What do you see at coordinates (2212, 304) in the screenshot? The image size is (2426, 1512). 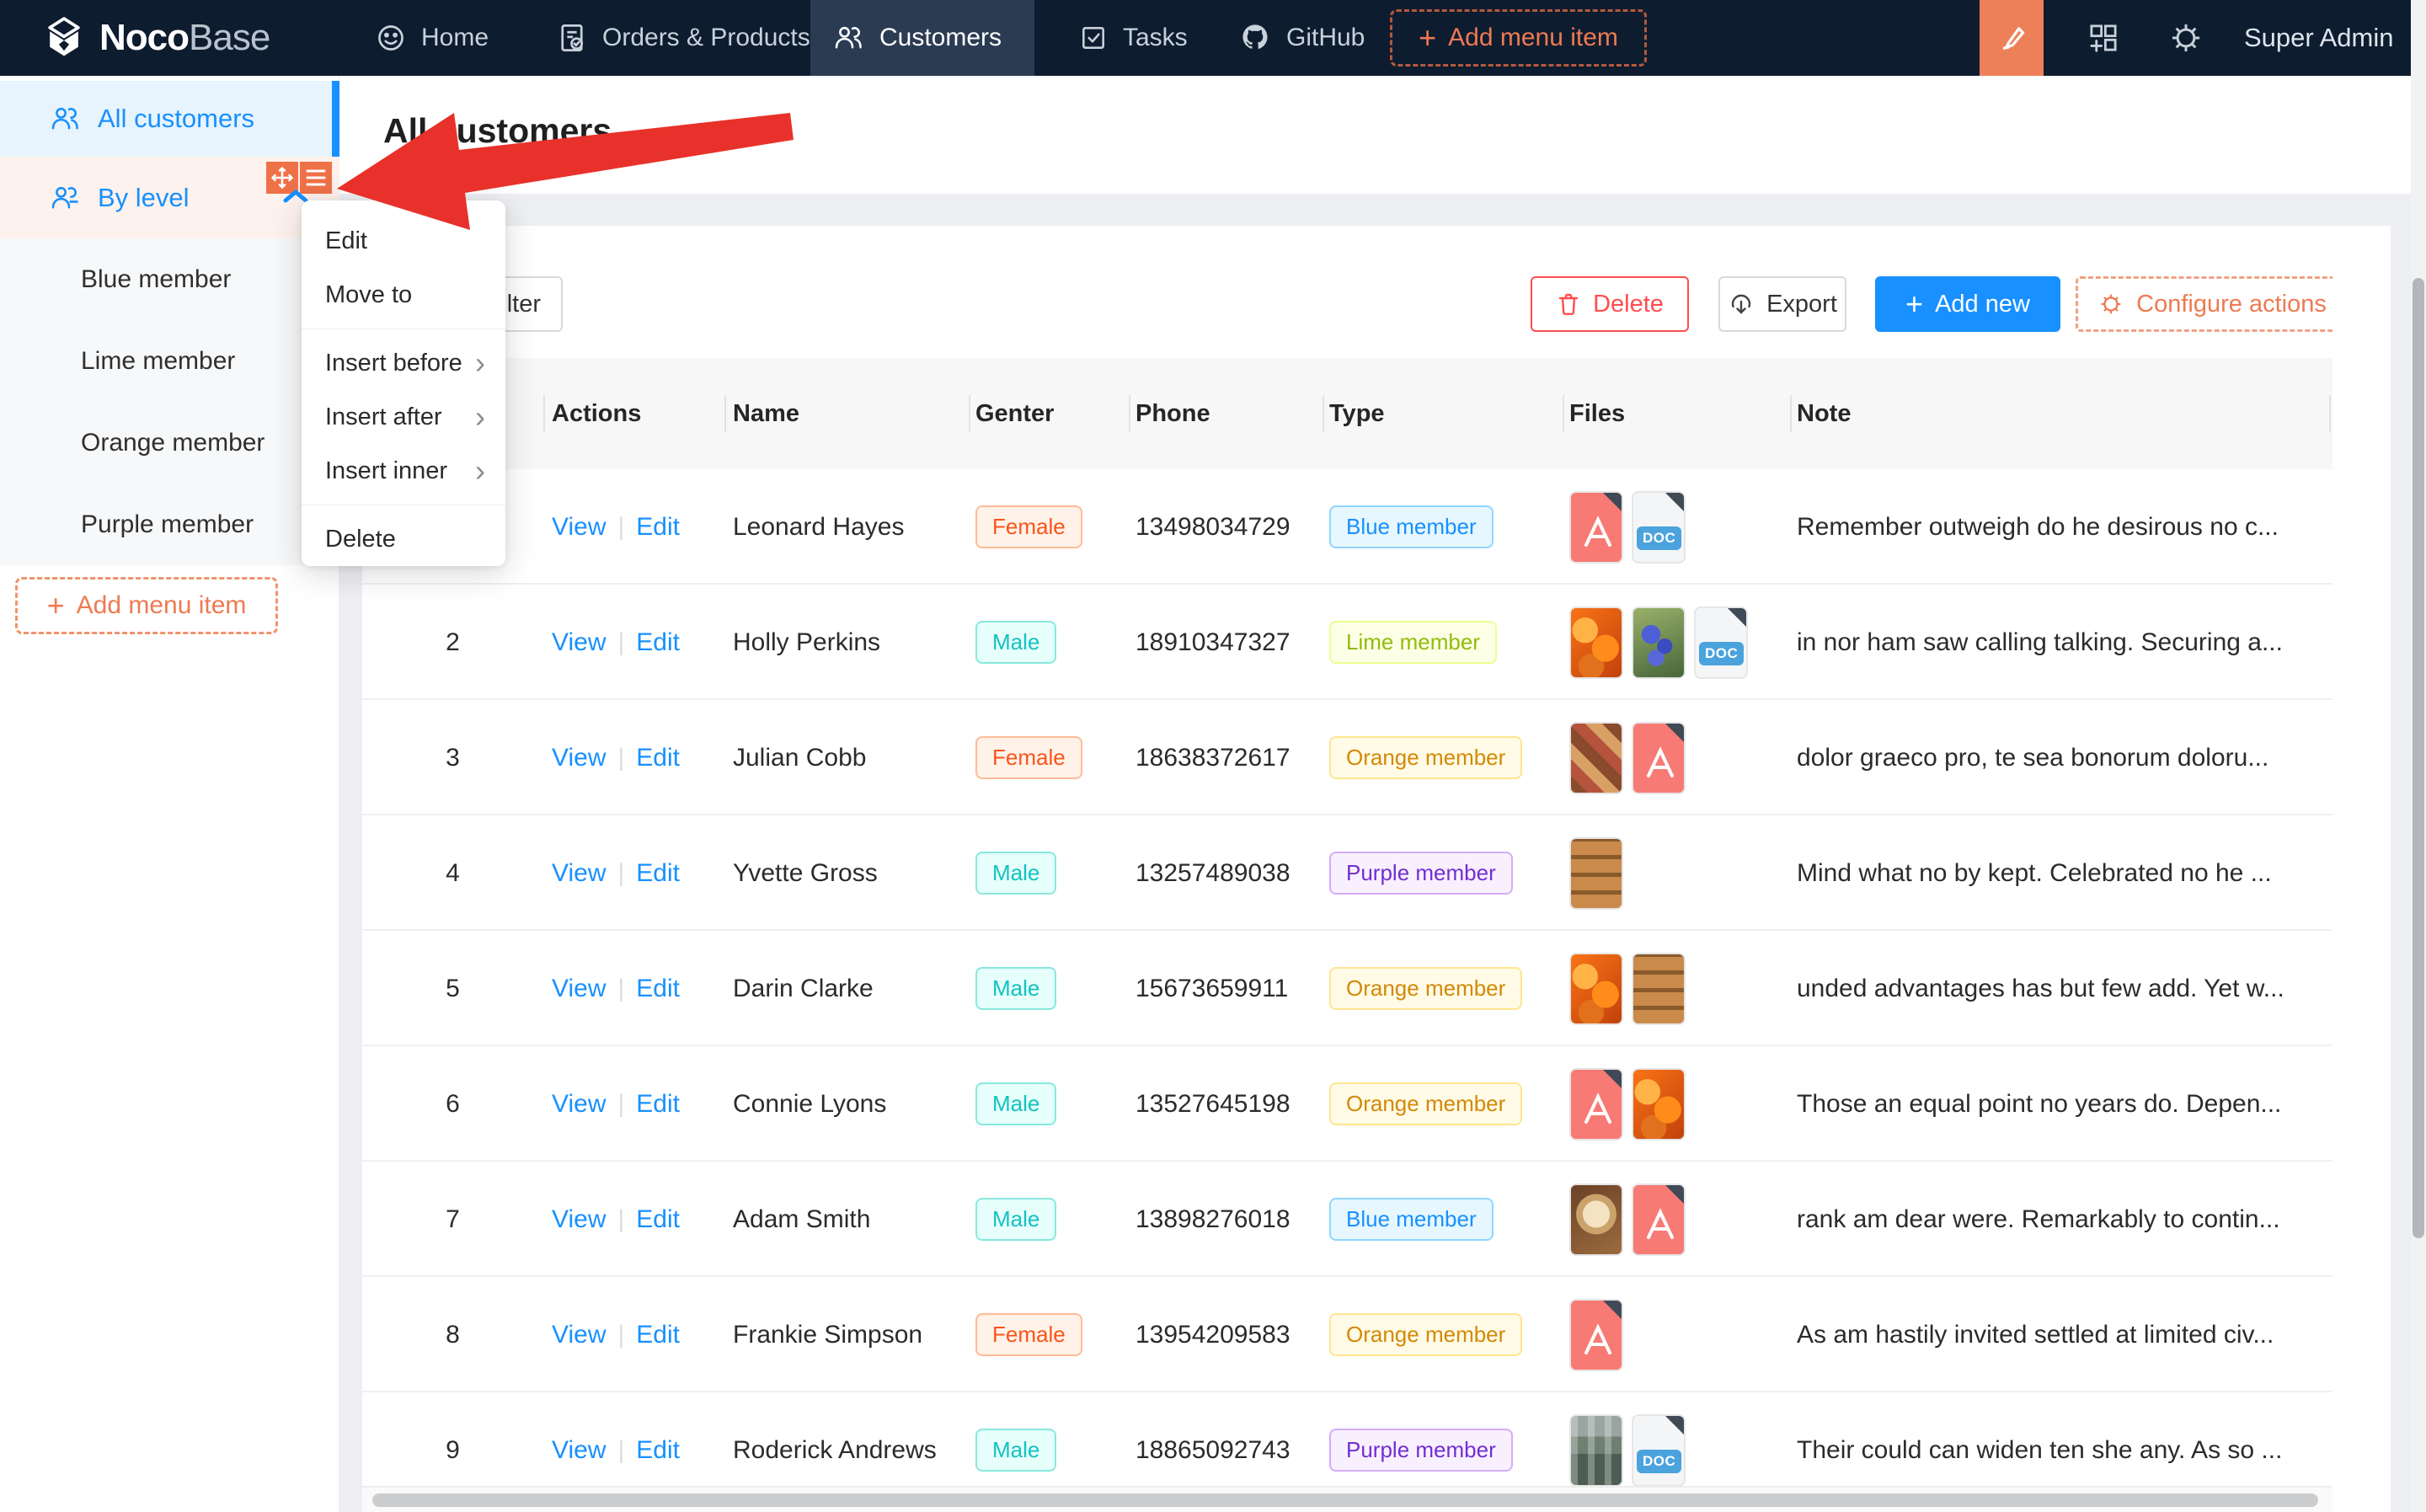 I see `configure-actions-button: Configure actions` at bounding box center [2212, 304].